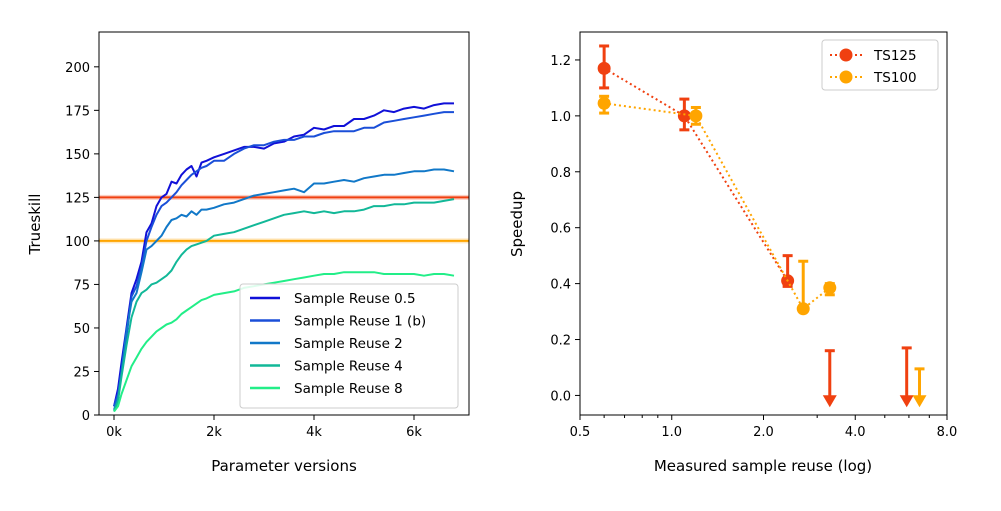 This screenshot has height=511, width=1001. I want to click on y-tick-label: 1.0, so click(560, 117).